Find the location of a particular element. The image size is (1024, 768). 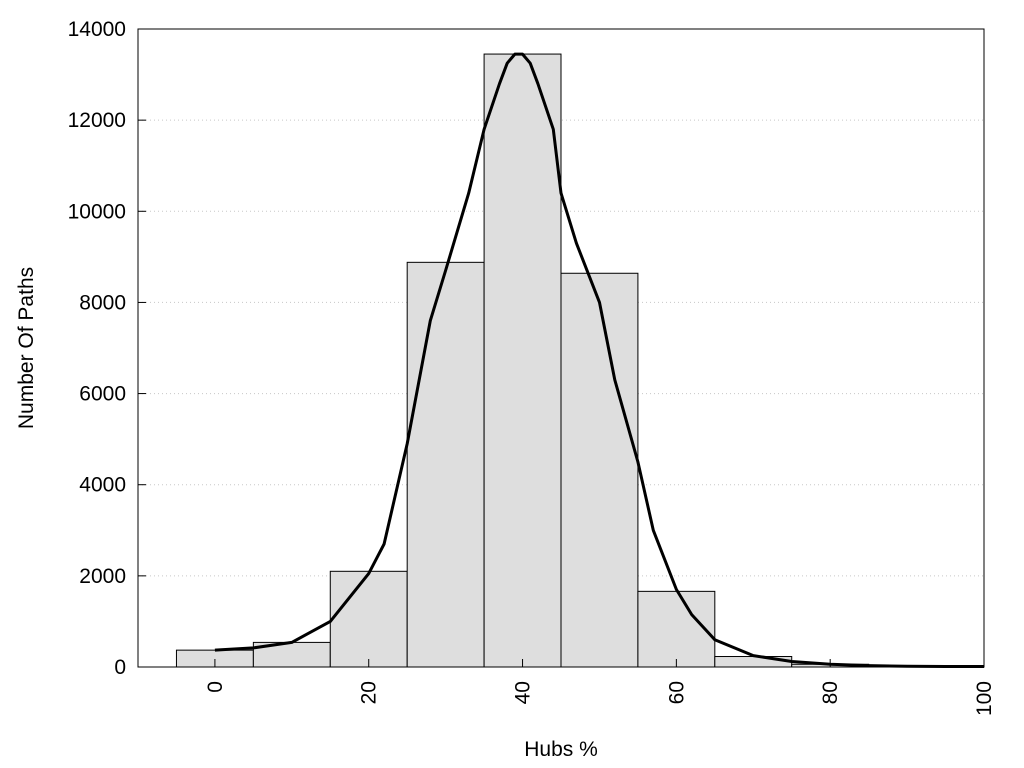

y-tick-label: 2000 is located at coordinates (102, 576).